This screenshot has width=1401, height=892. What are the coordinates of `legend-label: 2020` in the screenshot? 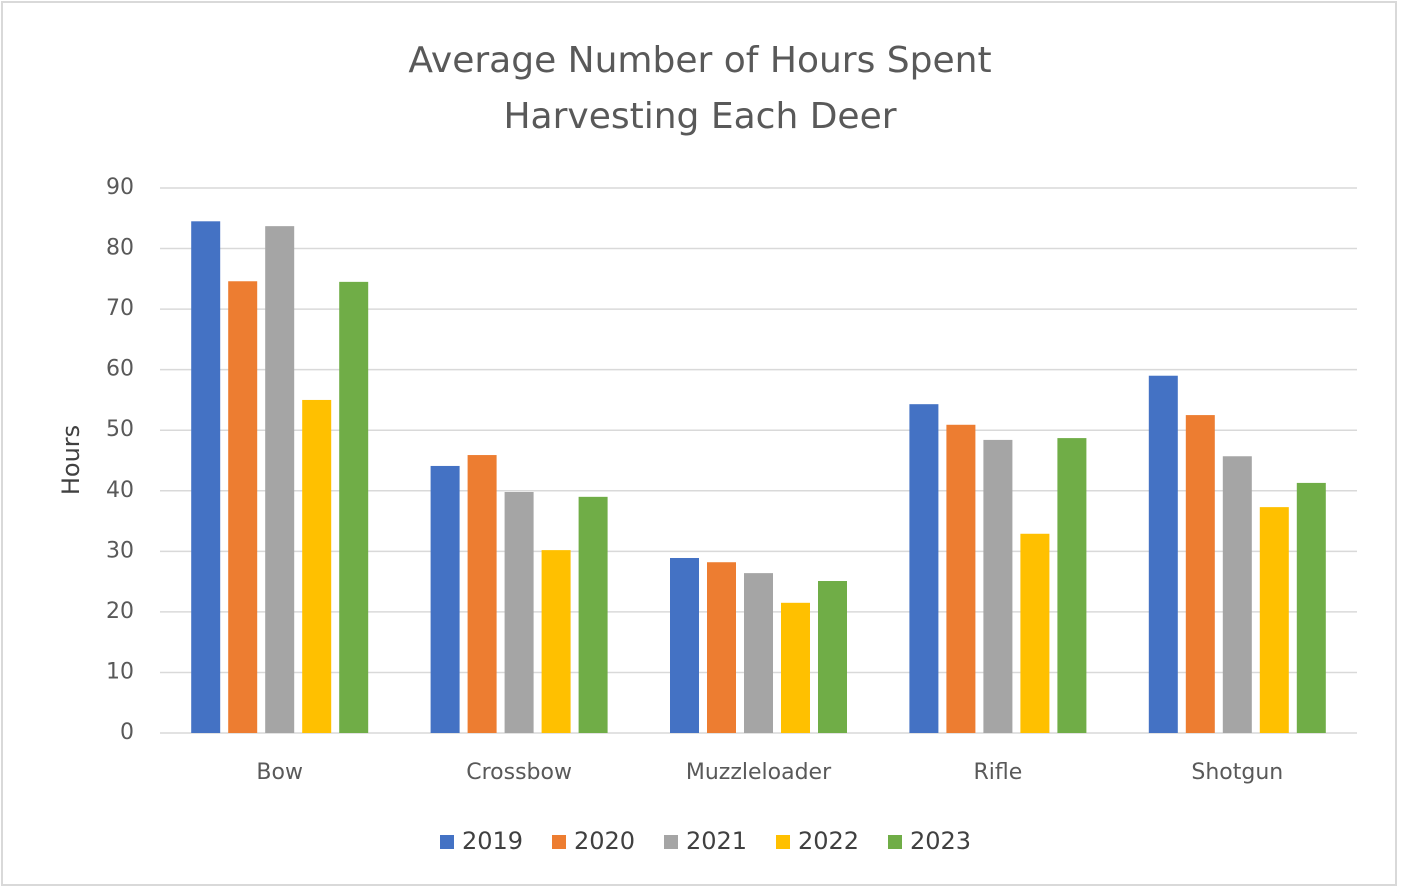 It's located at (604, 841).